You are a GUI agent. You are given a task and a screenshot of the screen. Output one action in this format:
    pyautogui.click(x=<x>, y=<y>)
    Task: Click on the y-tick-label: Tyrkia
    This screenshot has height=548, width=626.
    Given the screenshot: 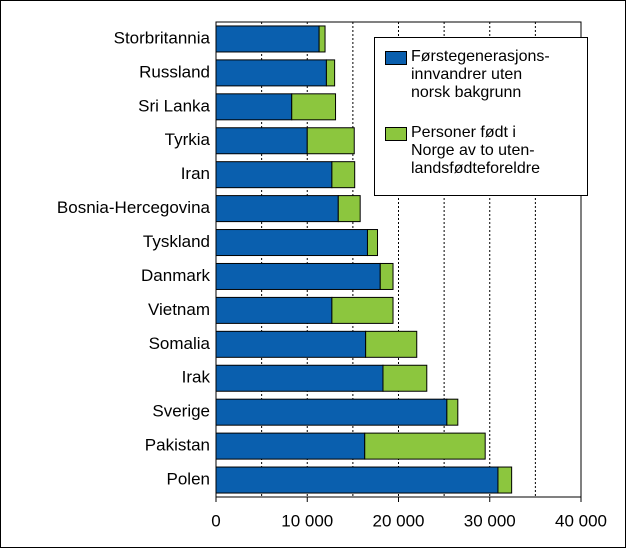 What is the action you would take?
    pyautogui.click(x=188, y=139)
    